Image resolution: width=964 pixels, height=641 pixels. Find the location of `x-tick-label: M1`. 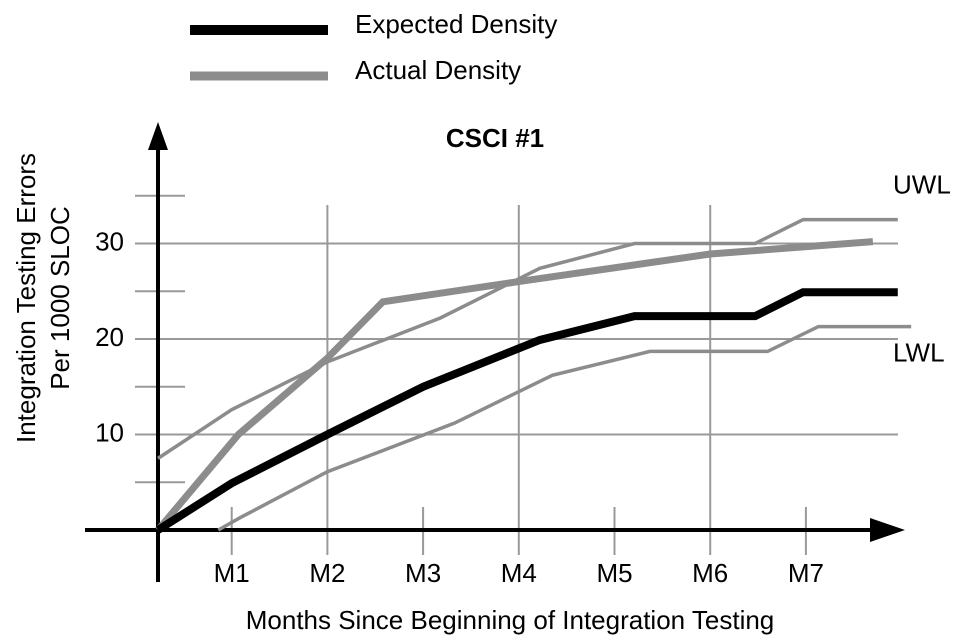

x-tick-label: M1 is located at coordinates (232, 573).